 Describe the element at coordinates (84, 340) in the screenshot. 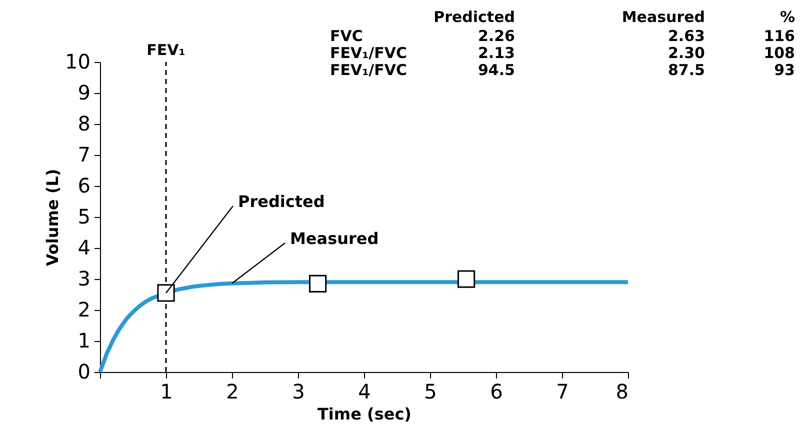

I see `y-tick-label: 1` at that location.